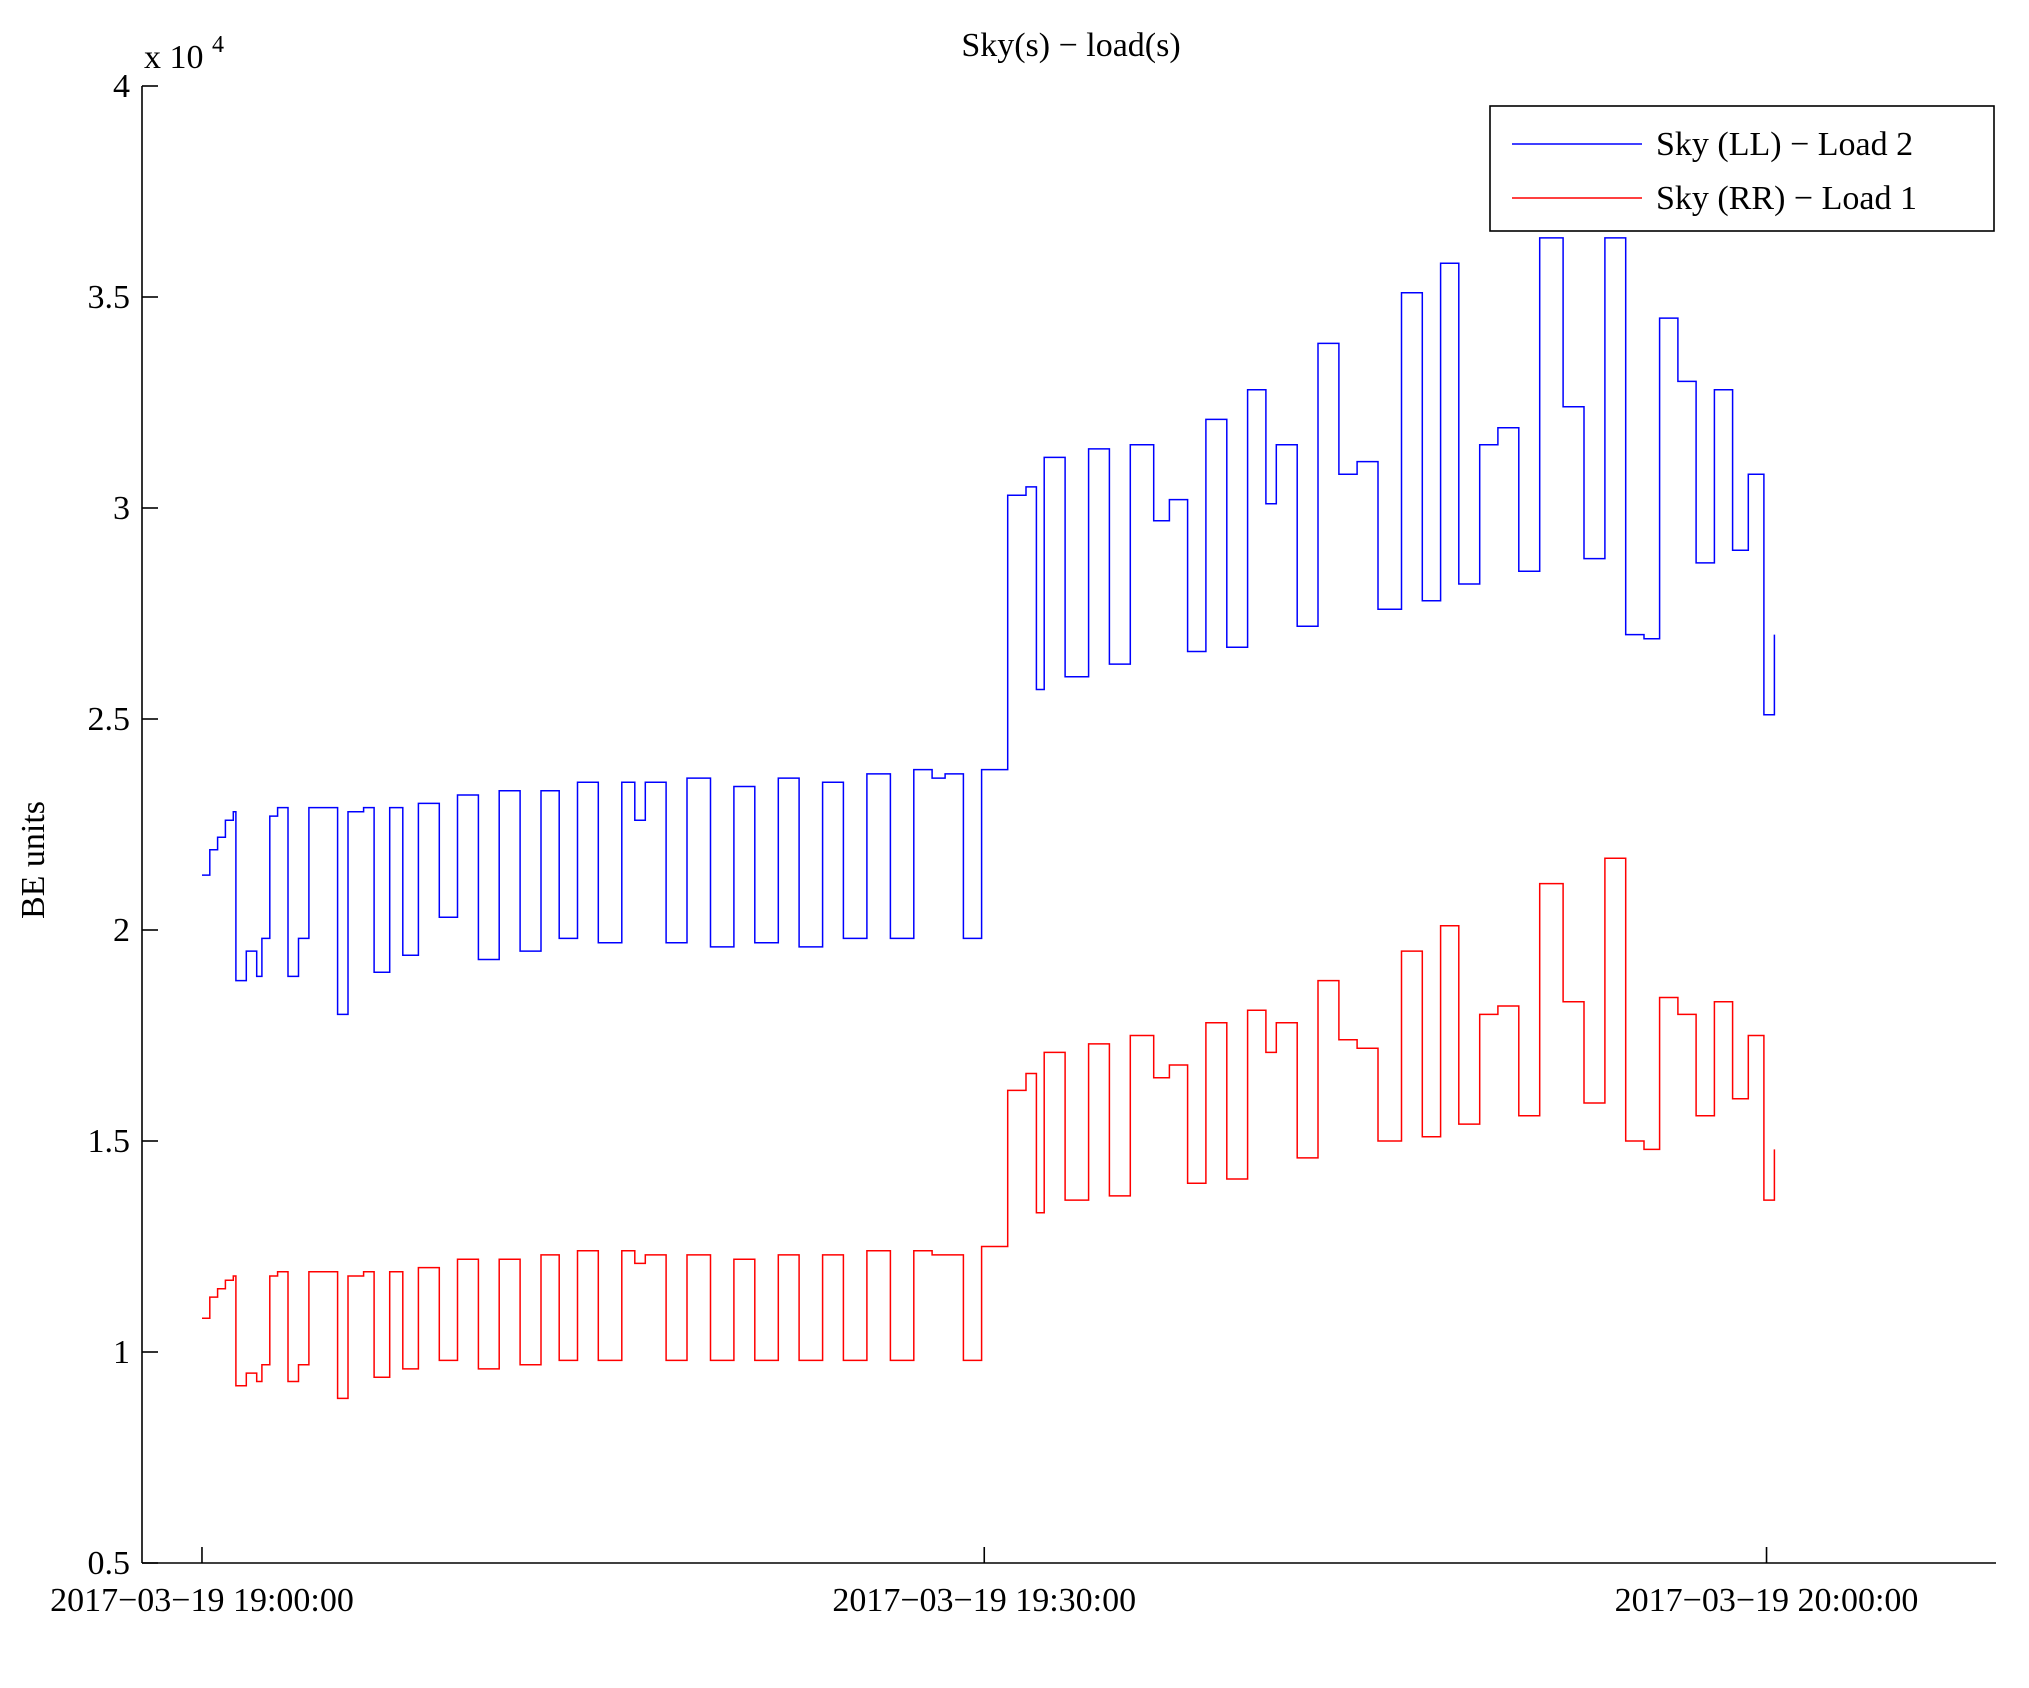  I want to click on x-tick-label: 2017−03−19 19:00:00, so click(202, 1600).